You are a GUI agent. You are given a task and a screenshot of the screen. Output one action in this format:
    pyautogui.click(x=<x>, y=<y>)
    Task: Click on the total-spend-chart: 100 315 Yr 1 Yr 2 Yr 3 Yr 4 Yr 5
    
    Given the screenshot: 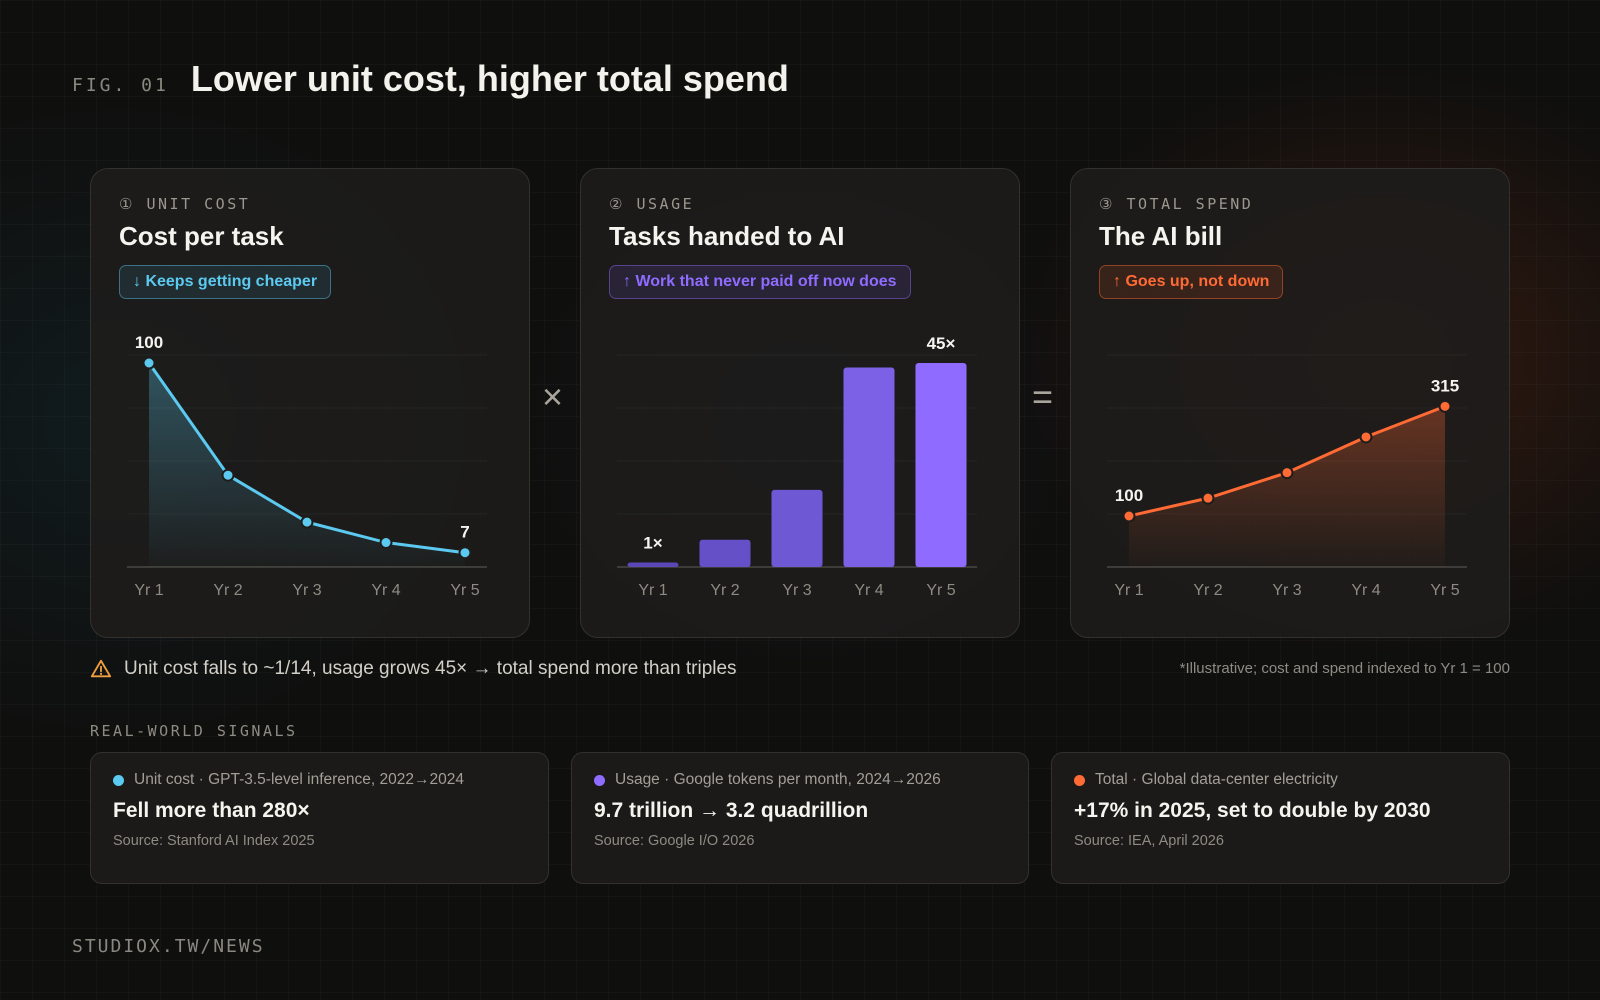 What is the action you would take?
    pyautogui.click(x=1287, y=476)
    